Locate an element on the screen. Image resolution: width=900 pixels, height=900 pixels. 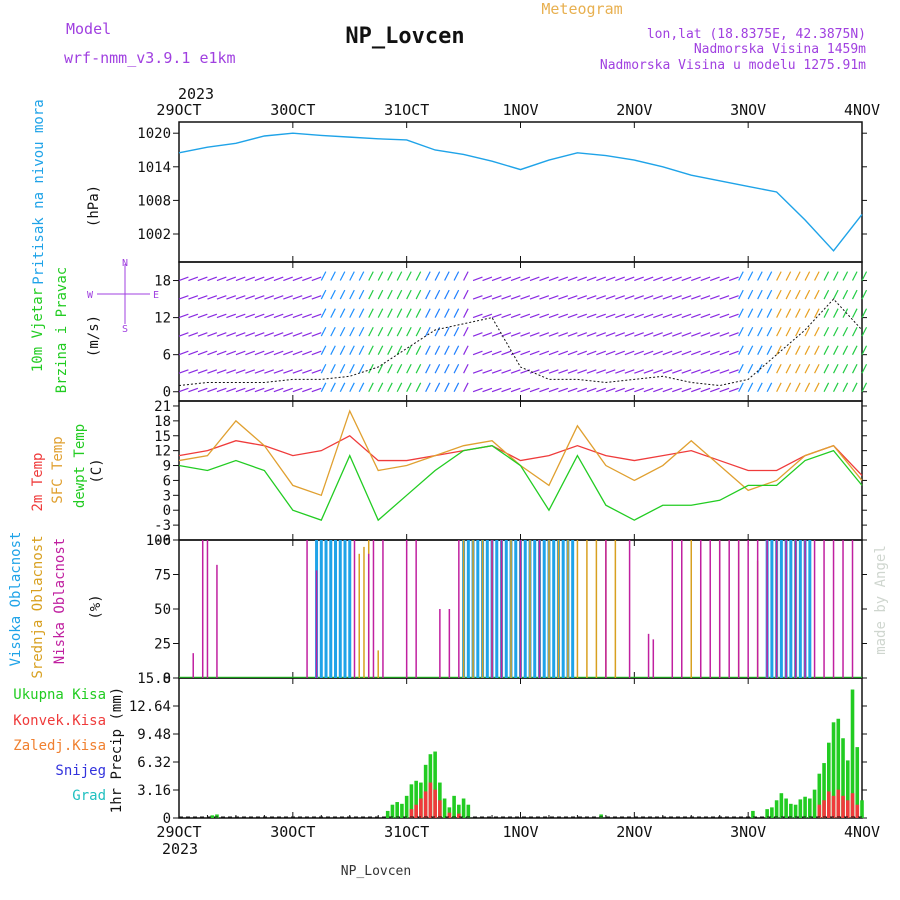
x-tick-bottom: 2NOV is located at coordinates (634, 832).